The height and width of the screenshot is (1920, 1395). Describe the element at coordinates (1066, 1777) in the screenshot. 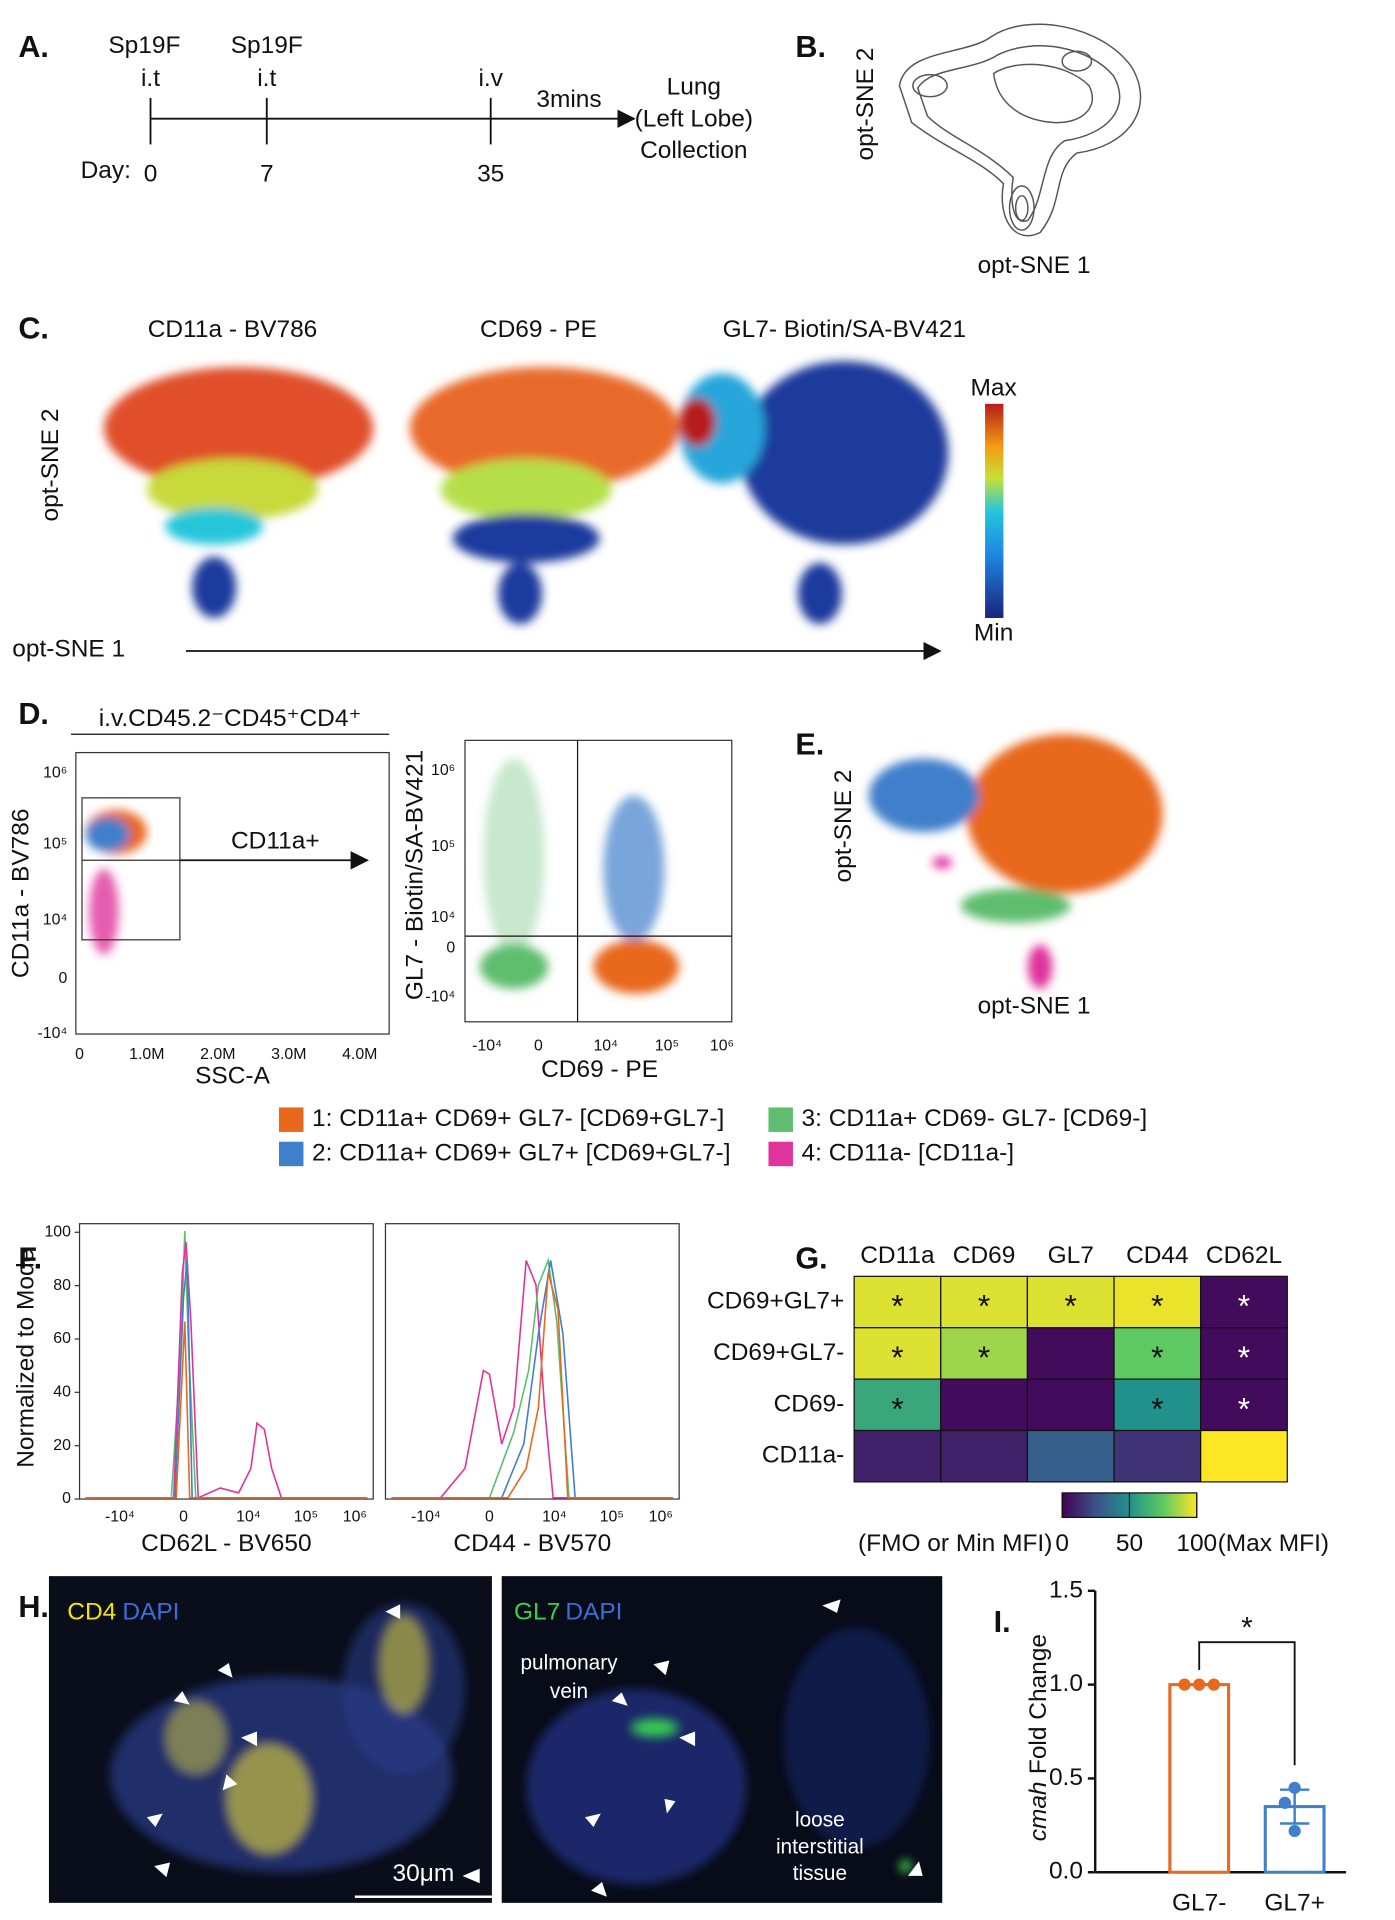

I see `y-tick-label: 0.5` at that location.